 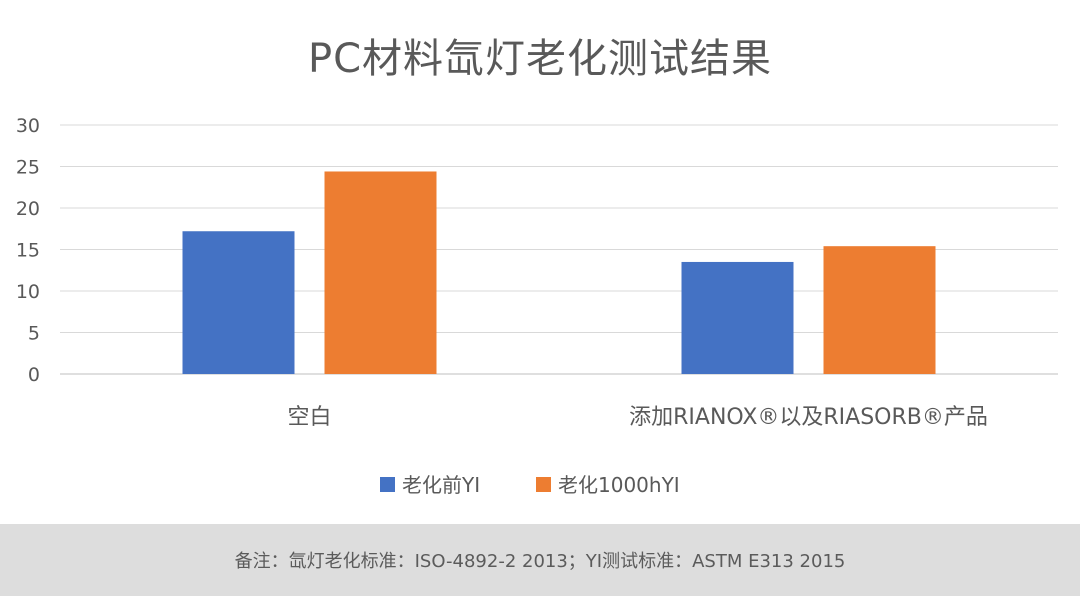 What do you see at coordinates (28, 126) in the screenshot?
I see `y-tick-label: 30` at bounding box center [28, 126].